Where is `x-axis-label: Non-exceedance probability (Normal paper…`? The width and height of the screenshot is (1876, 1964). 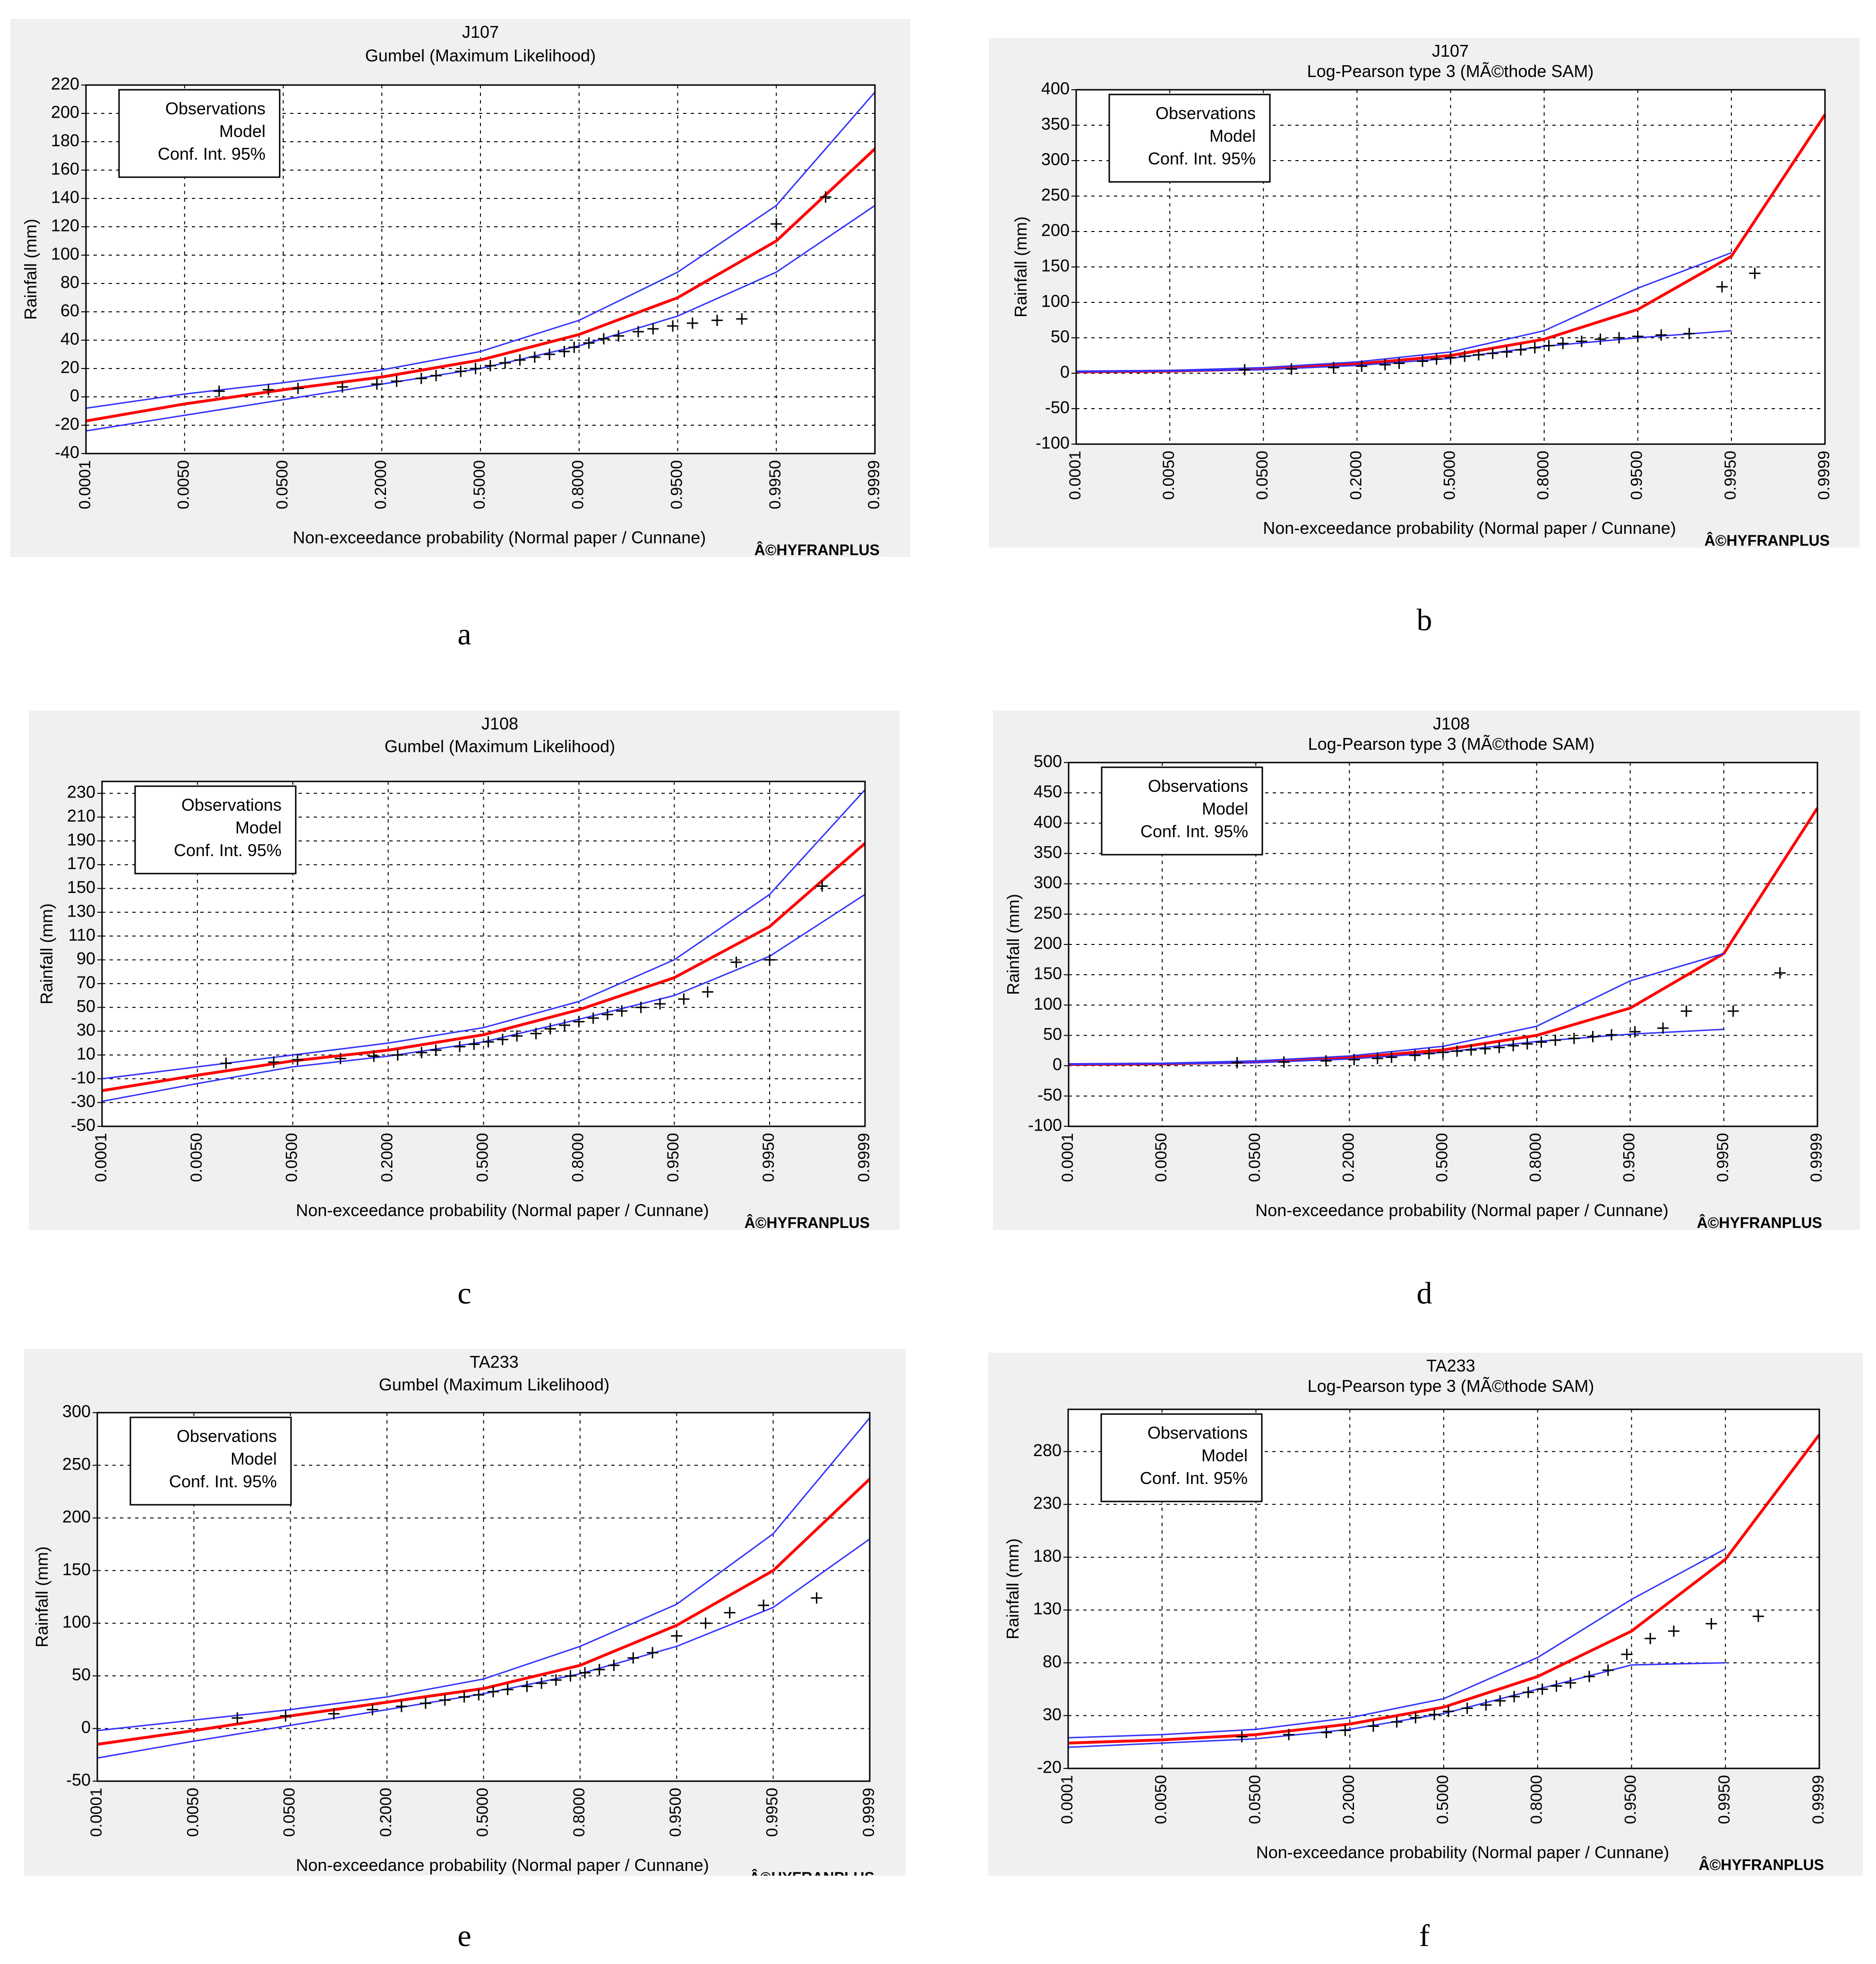 x-axis-label: Non-exceedance probability (Normal paper… is located at coordinates (1469, 528).